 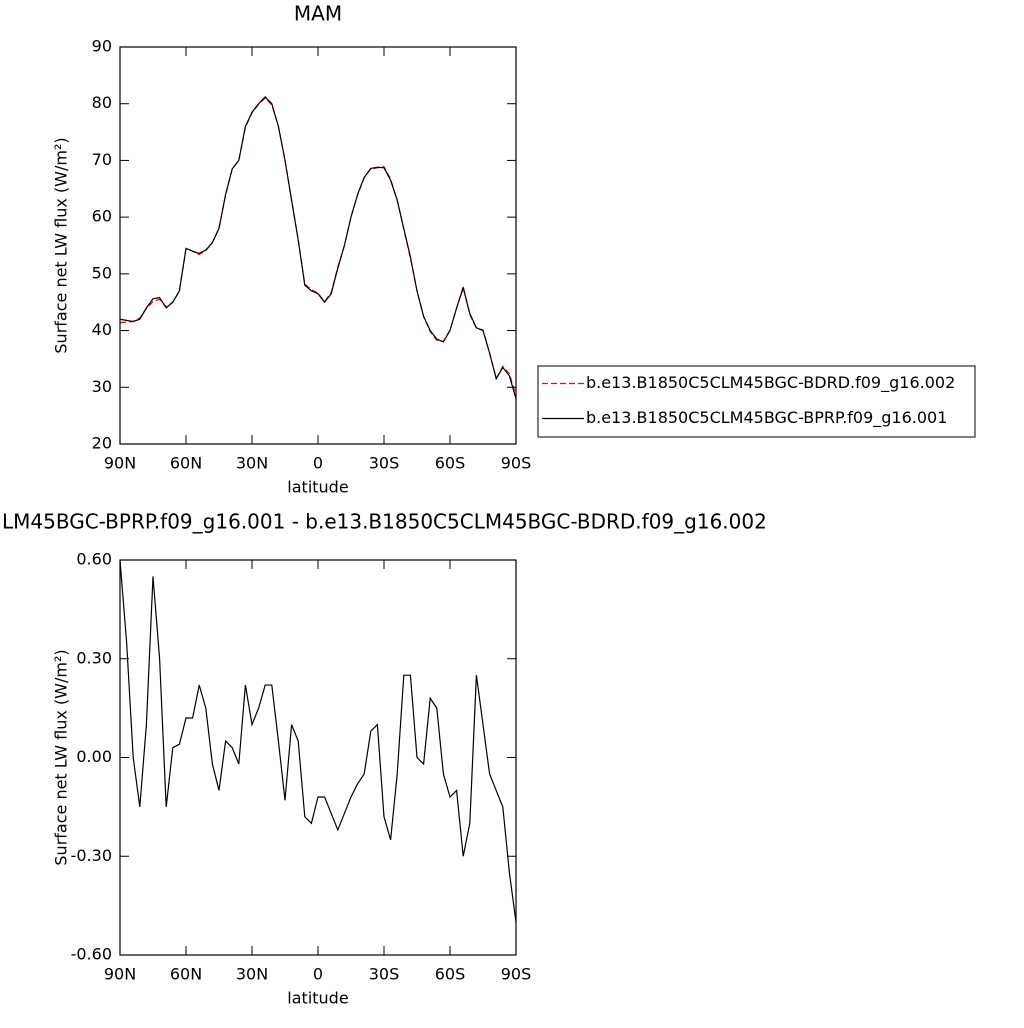 I want to click on y-tick-label: 50, so click(x=102, y=272).